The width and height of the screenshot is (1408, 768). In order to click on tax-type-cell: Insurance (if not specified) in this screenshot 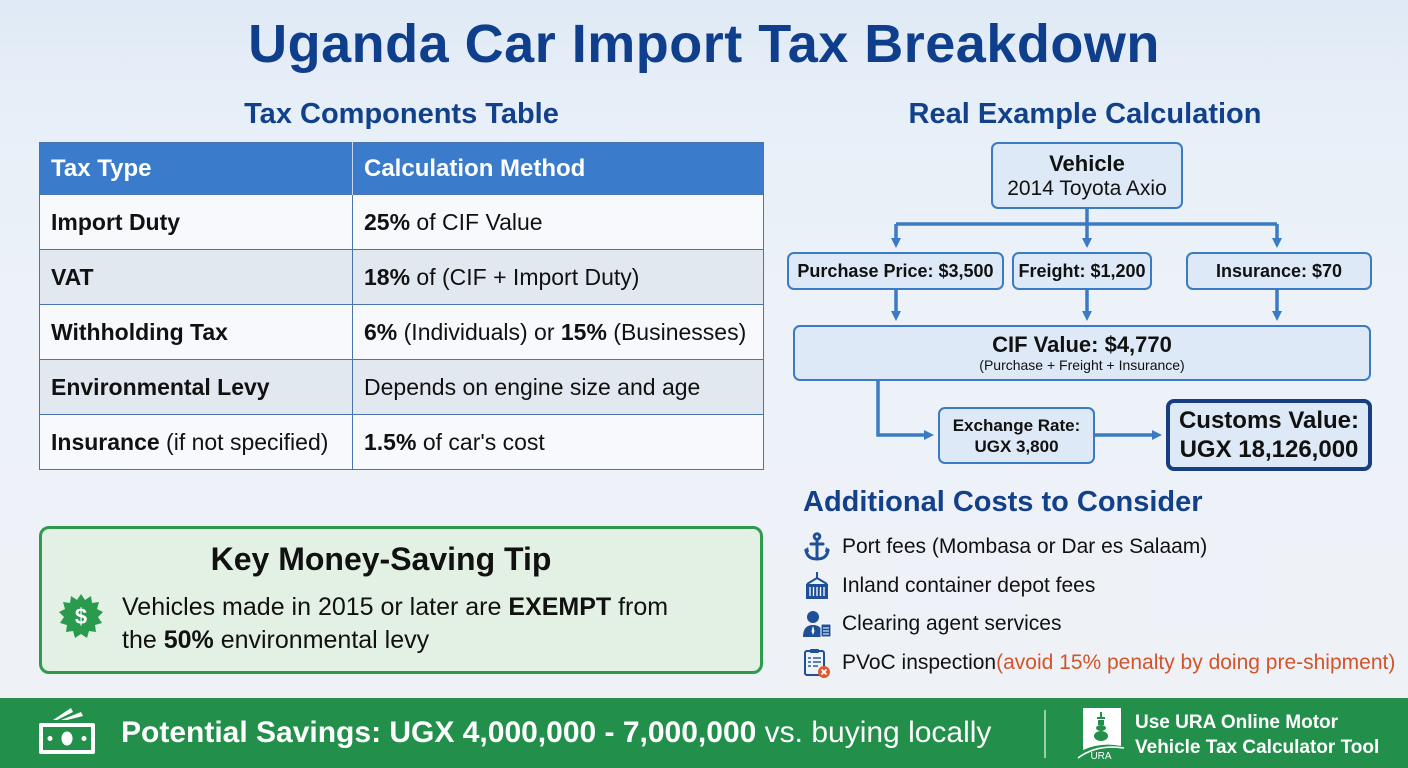, I will do `click(196, 442)`.